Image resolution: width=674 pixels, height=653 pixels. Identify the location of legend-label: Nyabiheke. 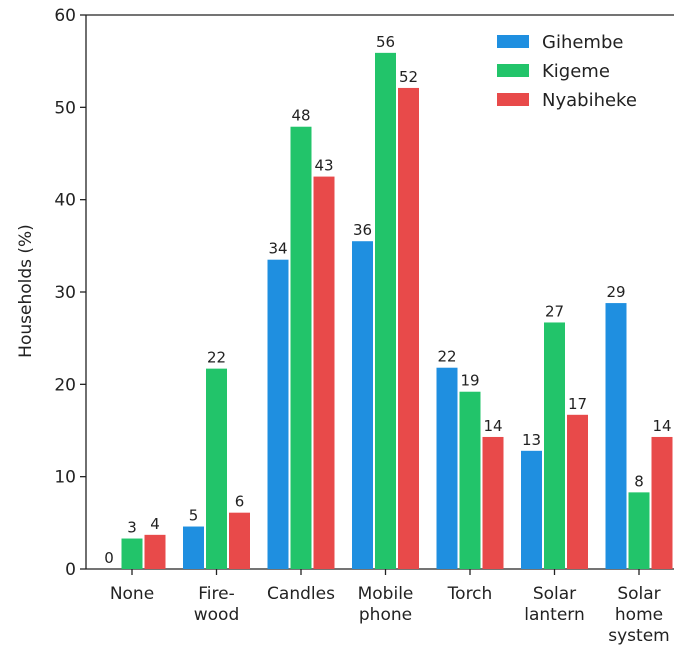
(589, 100).